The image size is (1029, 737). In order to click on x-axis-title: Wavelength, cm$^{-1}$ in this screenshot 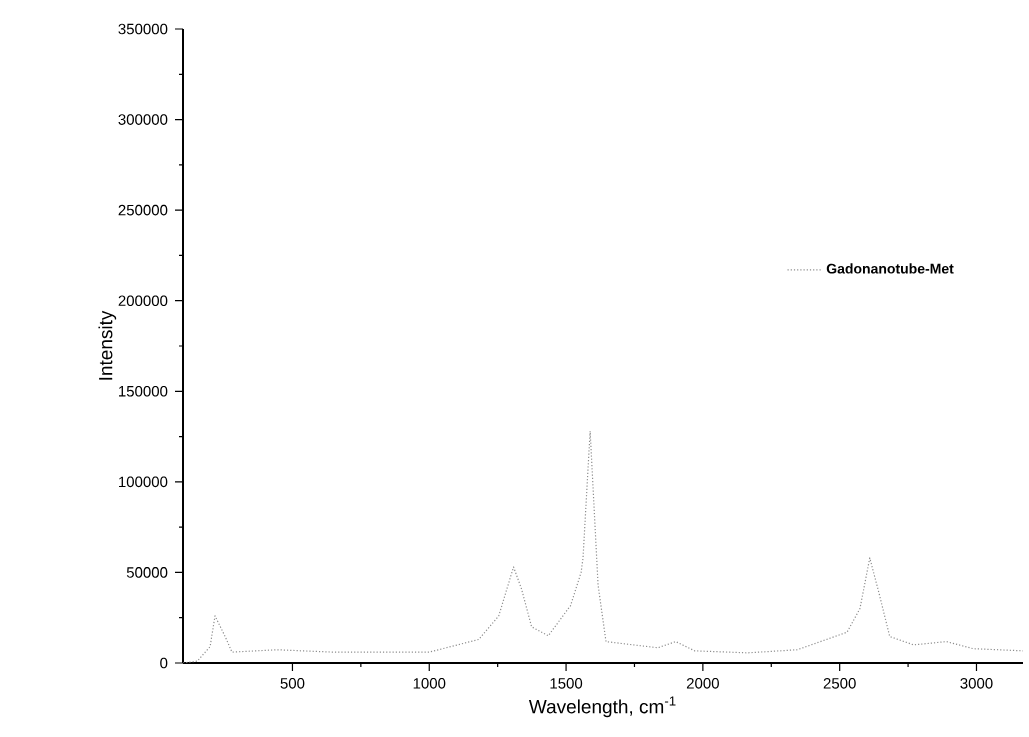, I will do `click(602, 707)`.